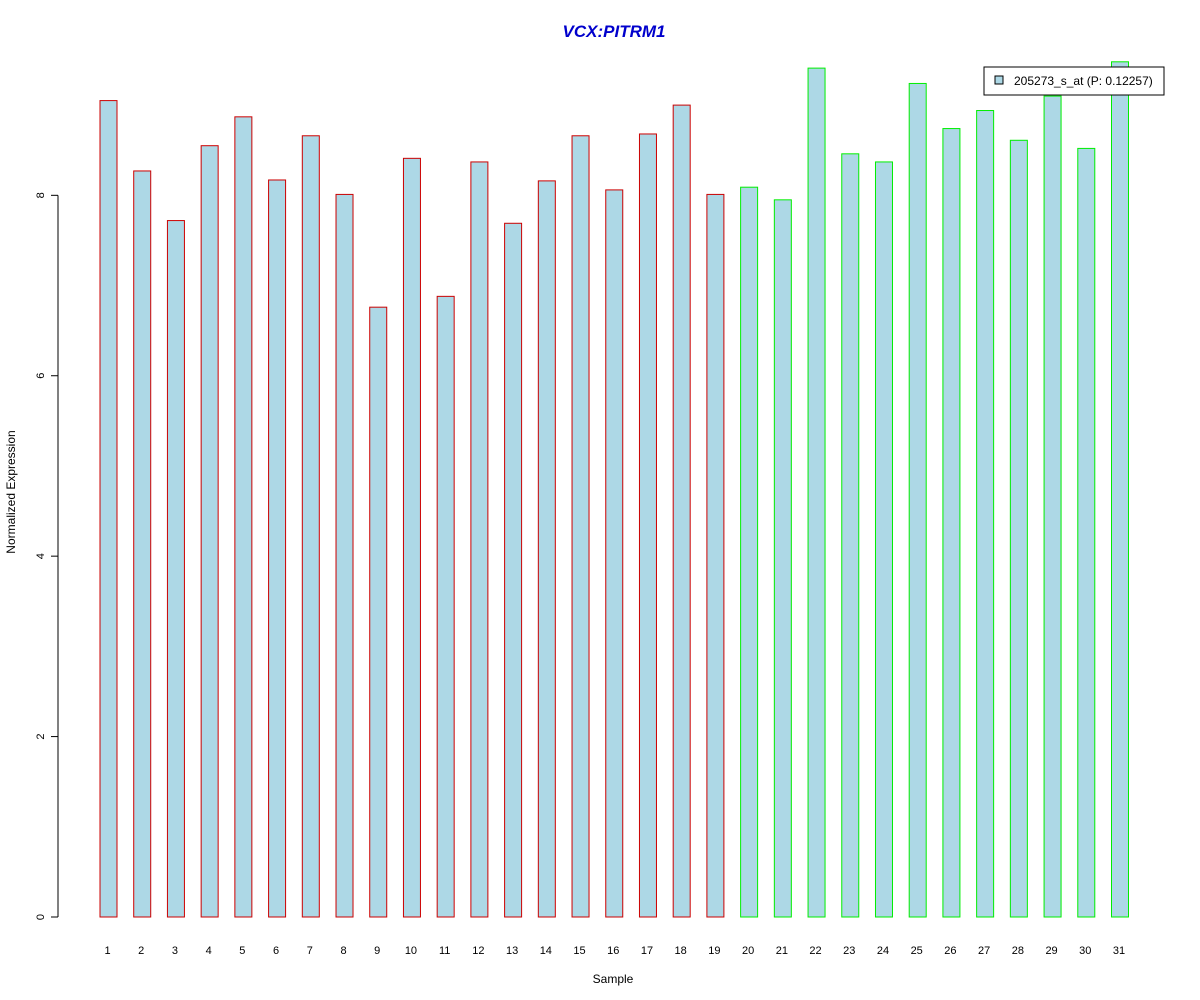 This screenshot has height=1000, width=1200. Describe the element at coordinates (242, 951) in the screenshot. I see `x-tick-label: 5` at that location.